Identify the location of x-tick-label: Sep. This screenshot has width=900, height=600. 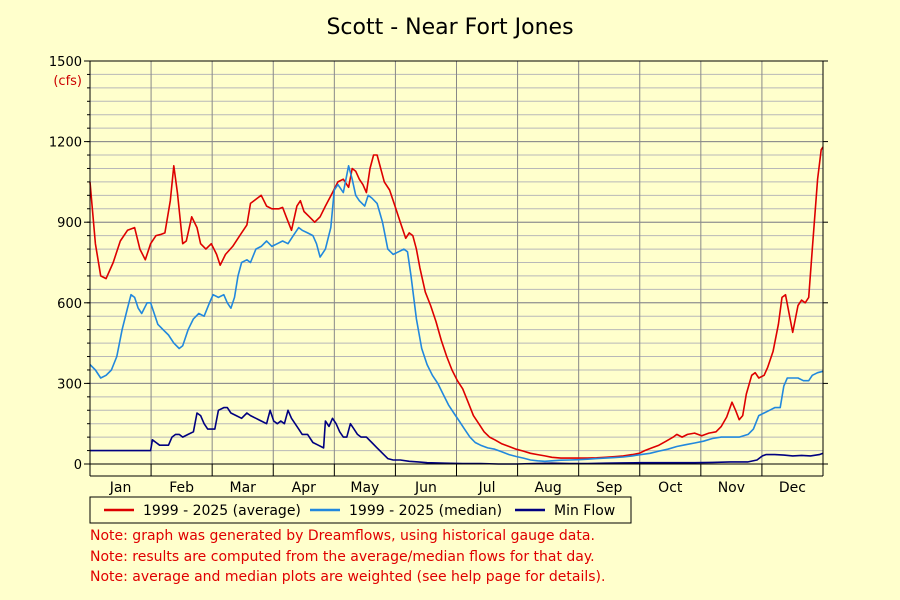
(609, 488).